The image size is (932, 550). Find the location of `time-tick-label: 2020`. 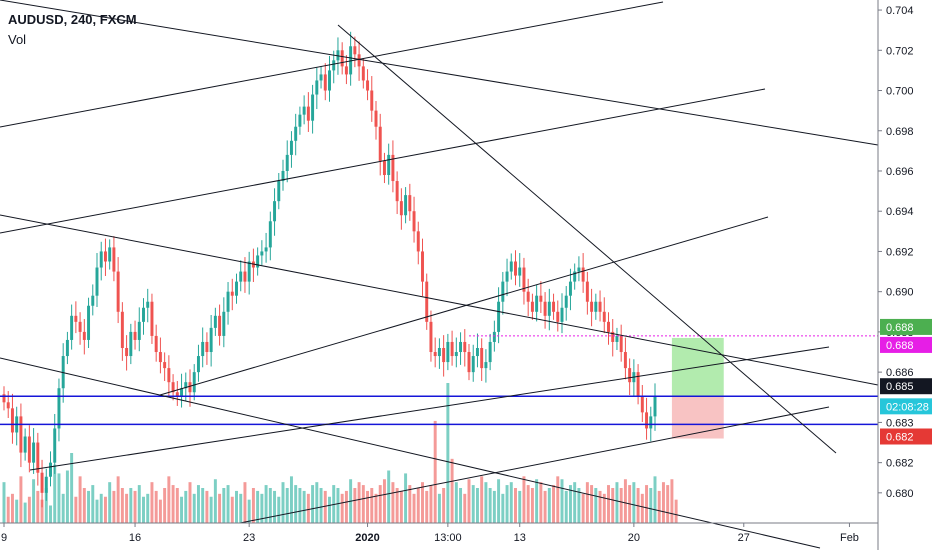

time-tick-label: 2020 is located at coordinates (367, 538).